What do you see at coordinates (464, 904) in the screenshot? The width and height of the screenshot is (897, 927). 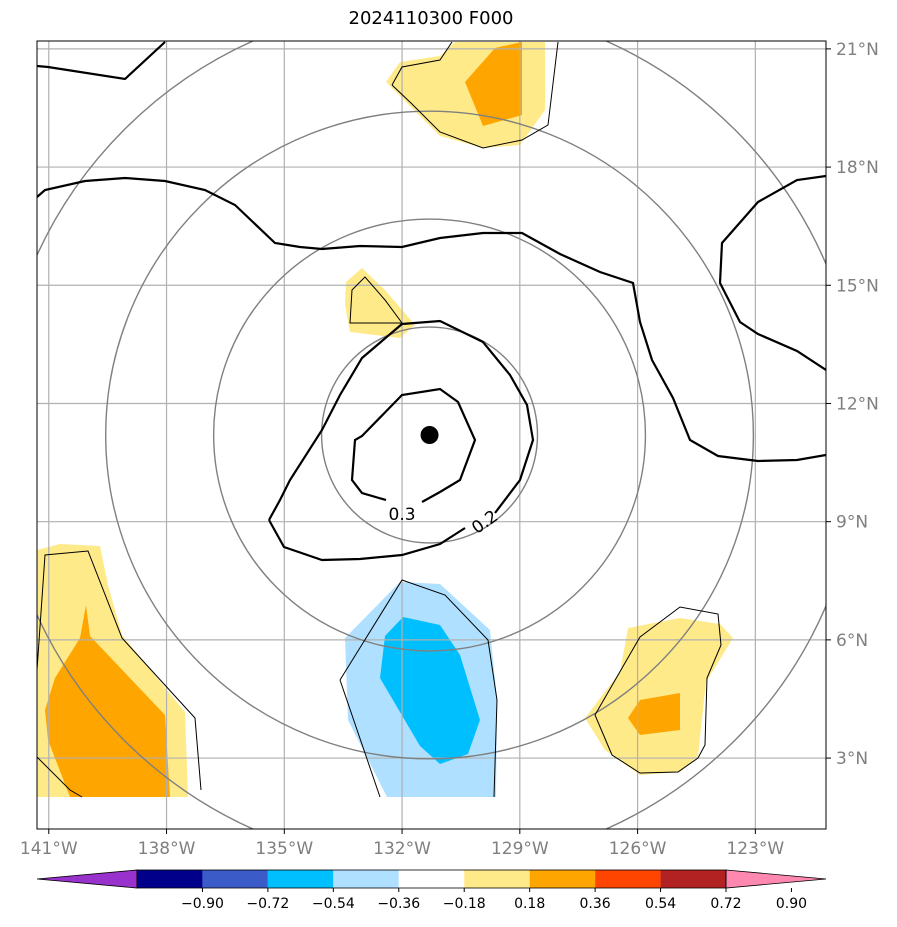 I see `colorbar-tick-label: −0.18` at bounding box center [464, 904].